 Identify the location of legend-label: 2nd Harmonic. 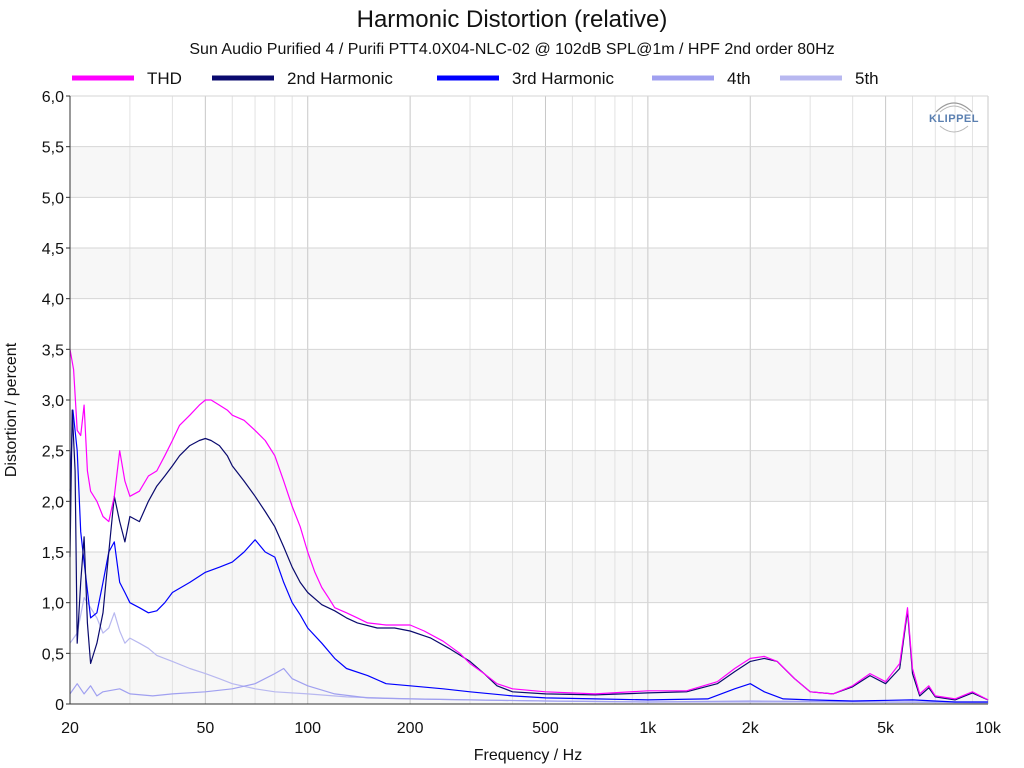
(340, 78).